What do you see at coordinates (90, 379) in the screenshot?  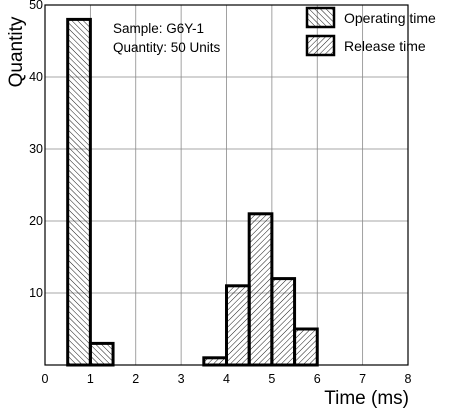 I see `x-tick-label: 1` at bounding box center [90, 379].